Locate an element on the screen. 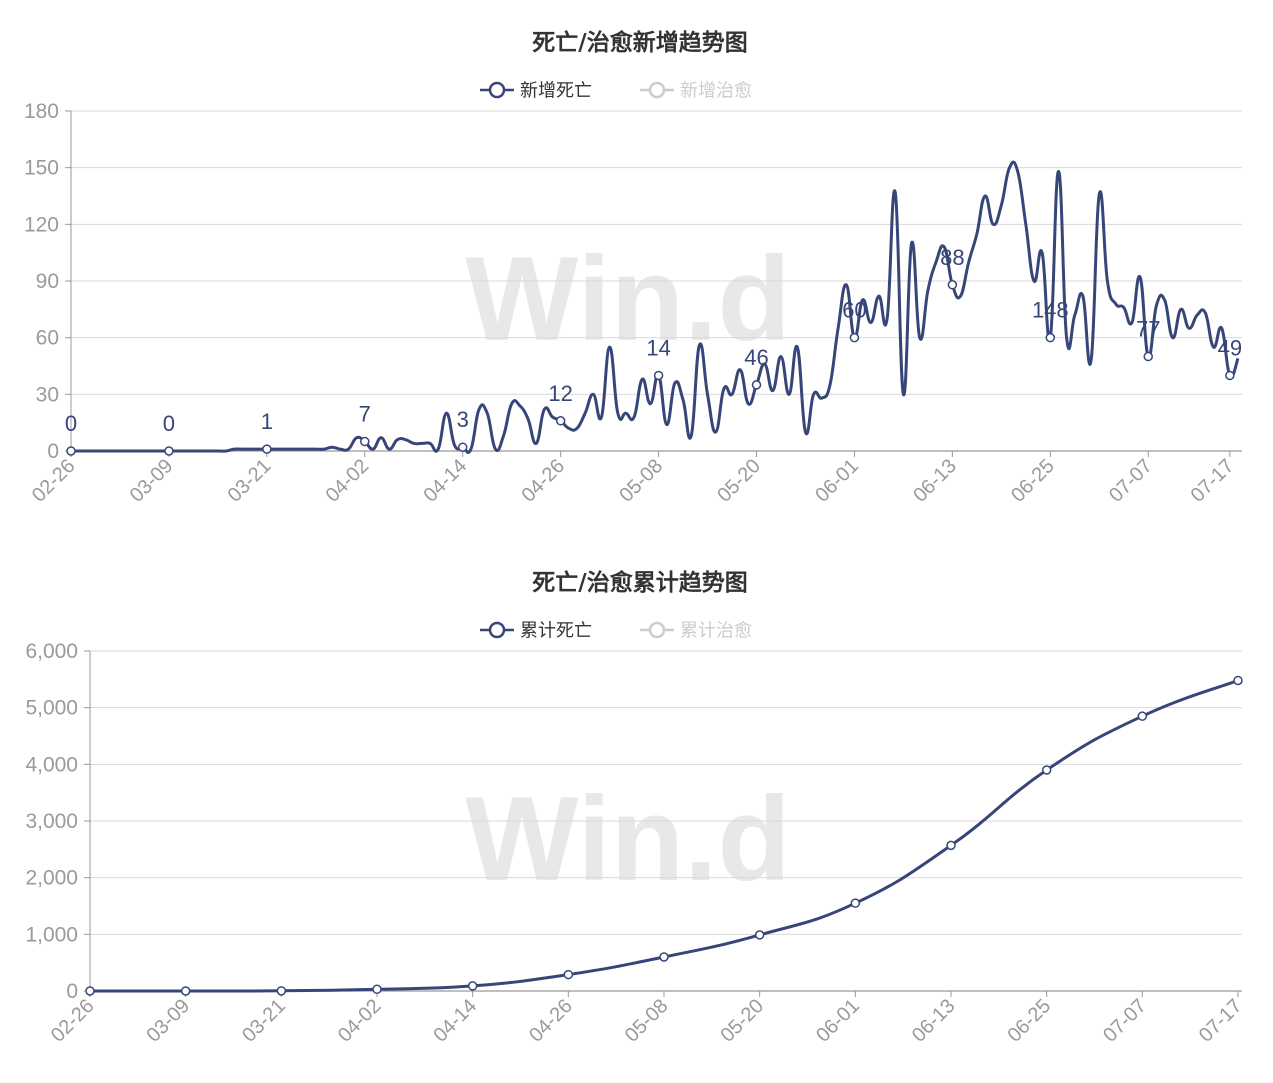  legend-item-1: 累计死亡 is located at coordinates (536, 631).